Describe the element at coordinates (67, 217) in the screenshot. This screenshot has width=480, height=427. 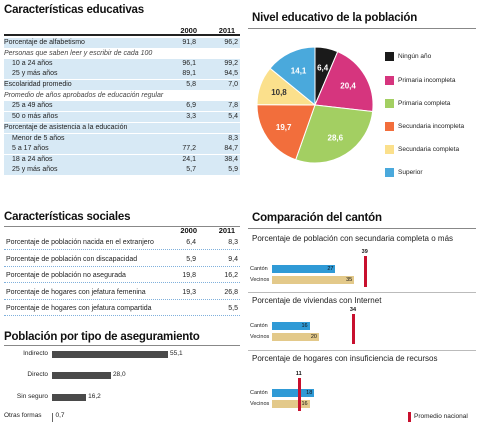
I see `social-title: Características sociales` at that location.